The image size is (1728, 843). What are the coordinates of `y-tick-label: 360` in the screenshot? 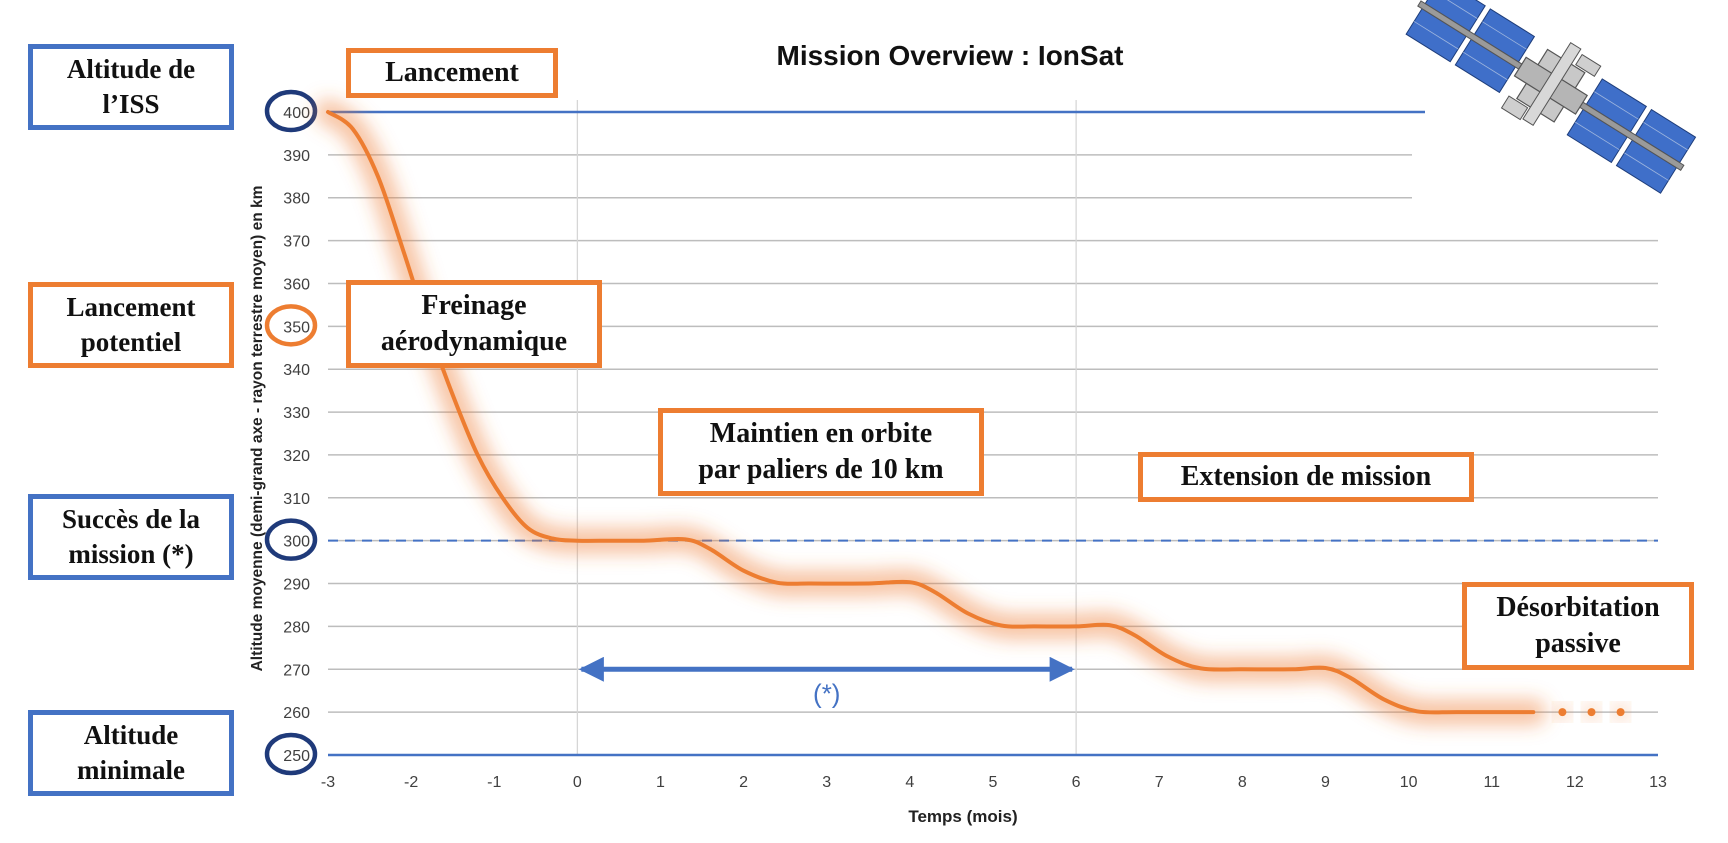 It's located at (296, 284).